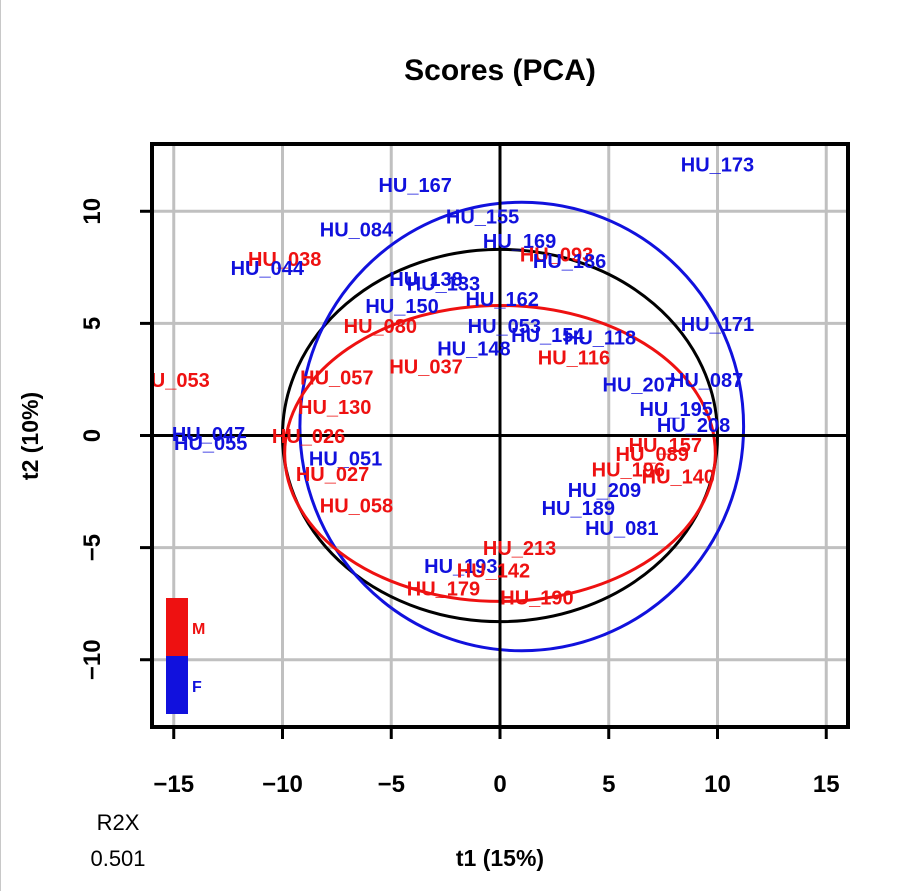 The height and width of the screenshot is (891, 921). I want to click on score-point-label: HU_169, so click(519, 242).